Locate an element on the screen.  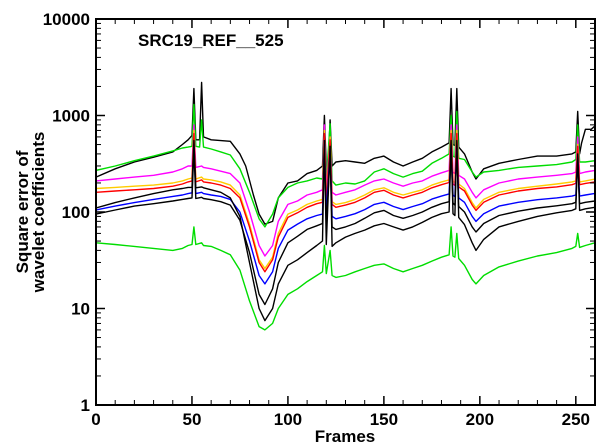
x-tick-label-200: 200 is located at coordinates (480, 419).